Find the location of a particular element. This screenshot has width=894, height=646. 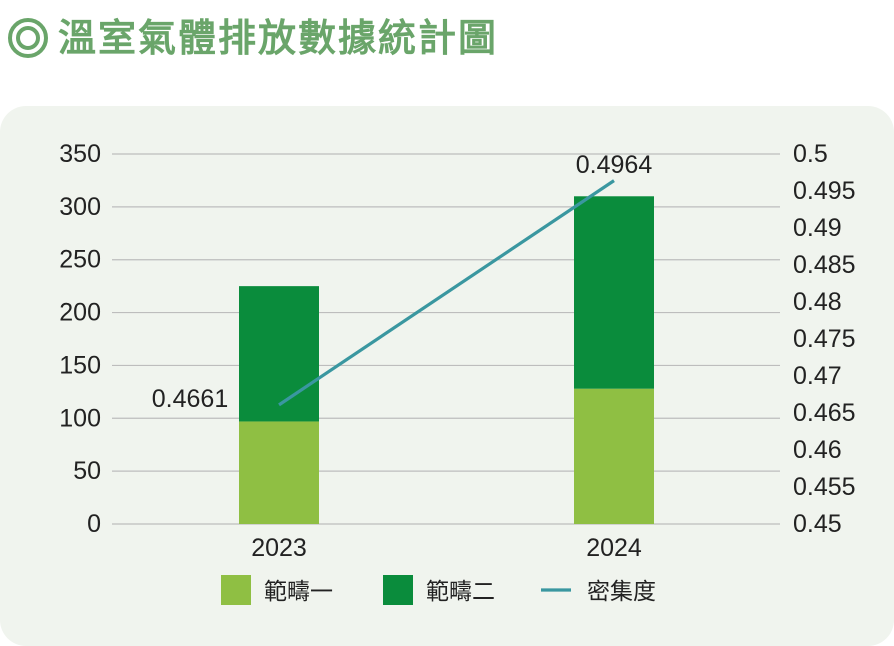

double-circle-icon is located at coordinates (28, 38).